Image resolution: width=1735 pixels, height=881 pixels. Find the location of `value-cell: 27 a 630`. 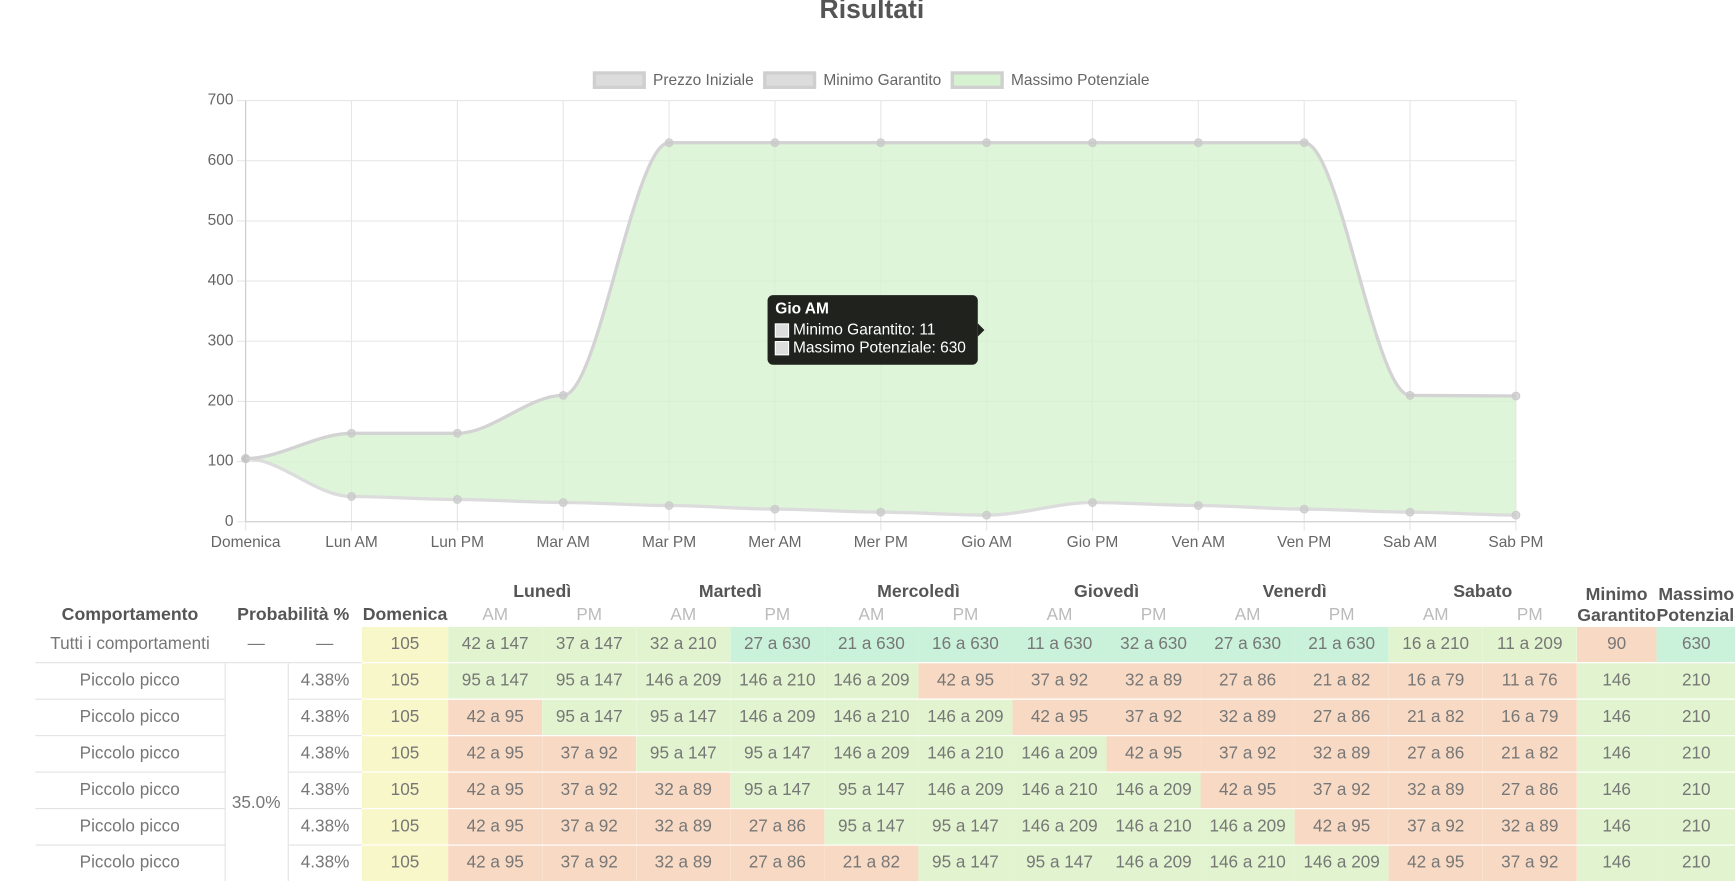

value-cell: 27 a 630 is located at coordinates (777, 645).